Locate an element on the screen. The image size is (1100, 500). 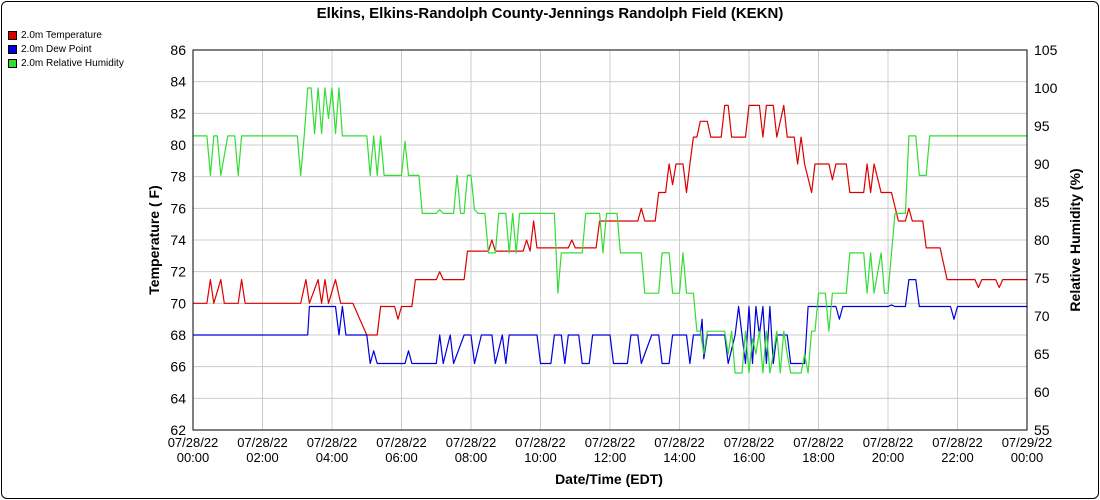
y2-tick-label: 90 is located at coordinates (1042, 164).